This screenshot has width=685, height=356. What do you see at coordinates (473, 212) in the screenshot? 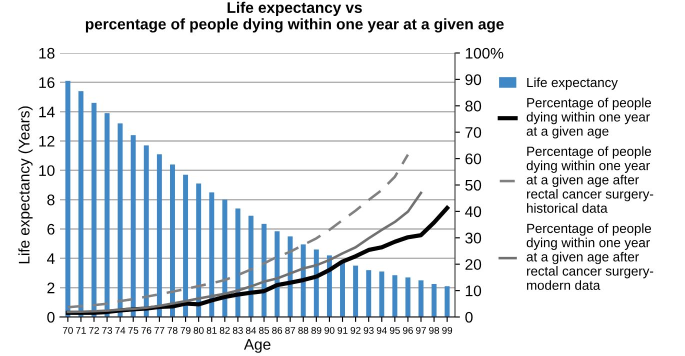
I see `y2-tick-label: 40` at bounding box center [473, 212].